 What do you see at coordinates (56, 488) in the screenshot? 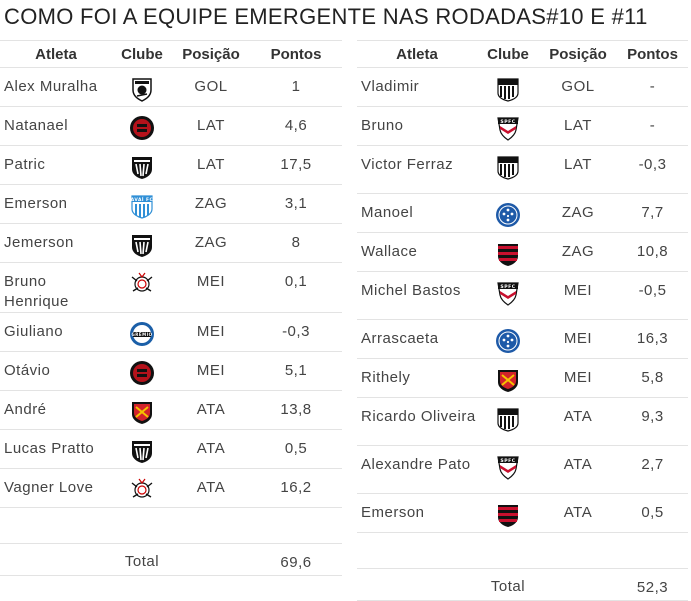
I see `athlete-name: Vagner Love` at bounding box center [56, 488].